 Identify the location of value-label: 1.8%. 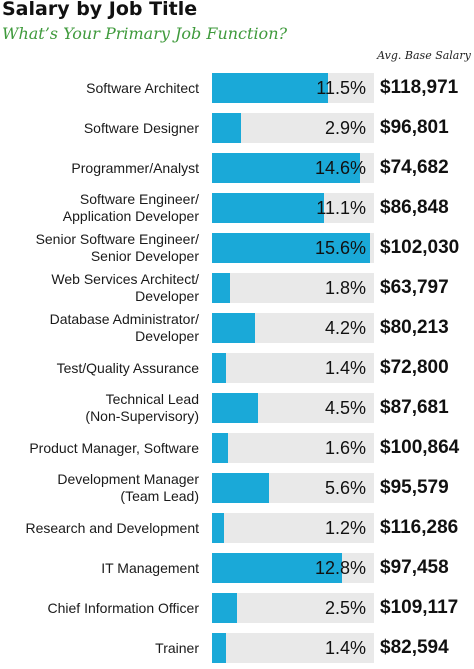
(345, 288).